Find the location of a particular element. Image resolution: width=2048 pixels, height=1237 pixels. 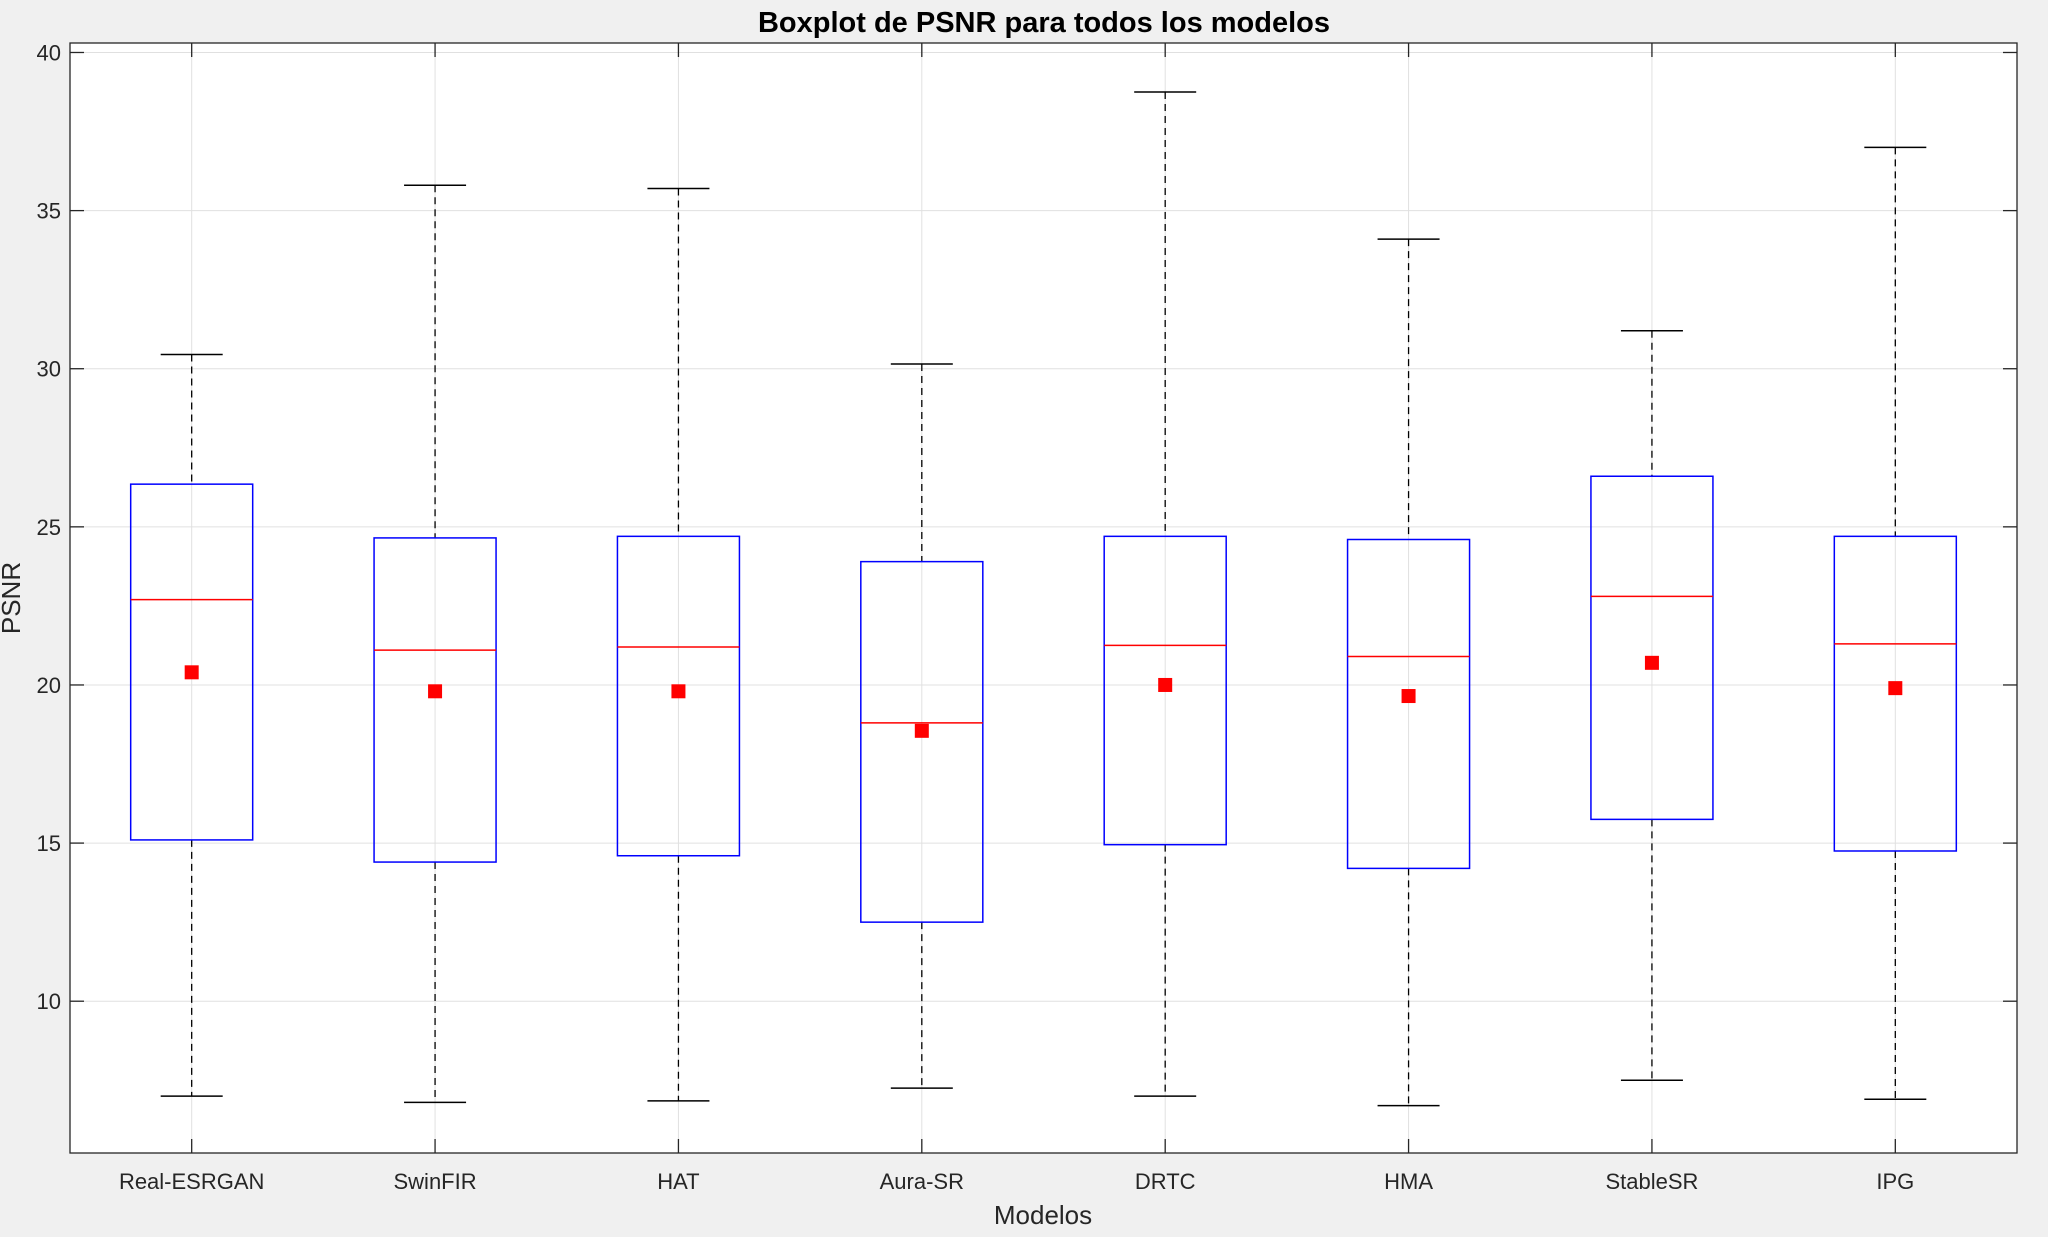

y-tick-label: 25 is located at coordinates (49, 527).